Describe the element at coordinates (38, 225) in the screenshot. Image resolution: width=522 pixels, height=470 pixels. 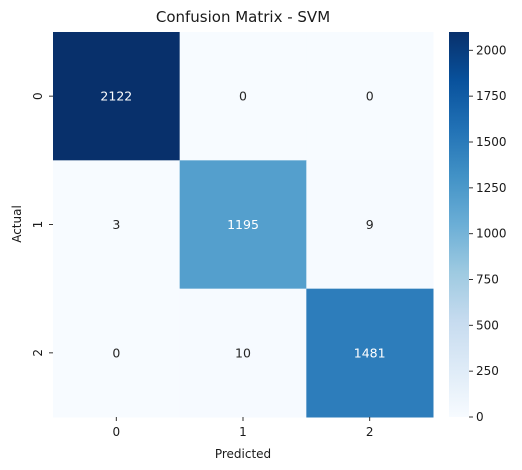
I see `y-tick-label: 1` at that location.